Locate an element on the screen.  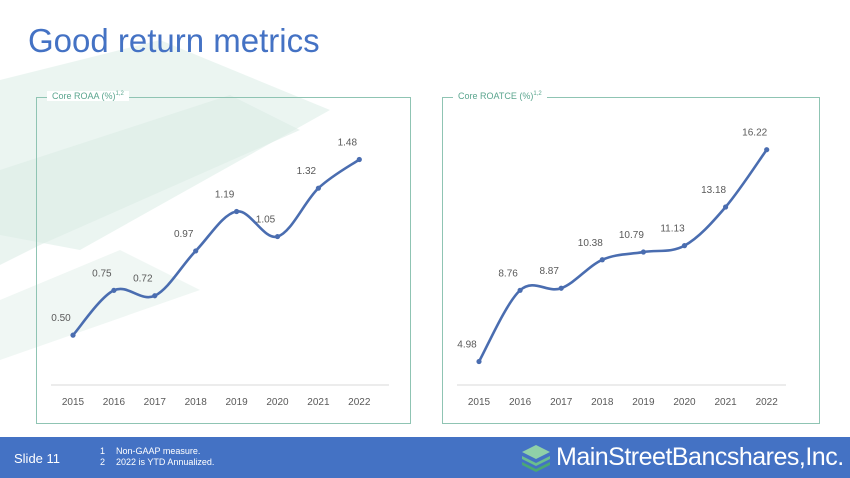
footnote: 1 Non-GAAP measure. is located at coordinates (150, 451).